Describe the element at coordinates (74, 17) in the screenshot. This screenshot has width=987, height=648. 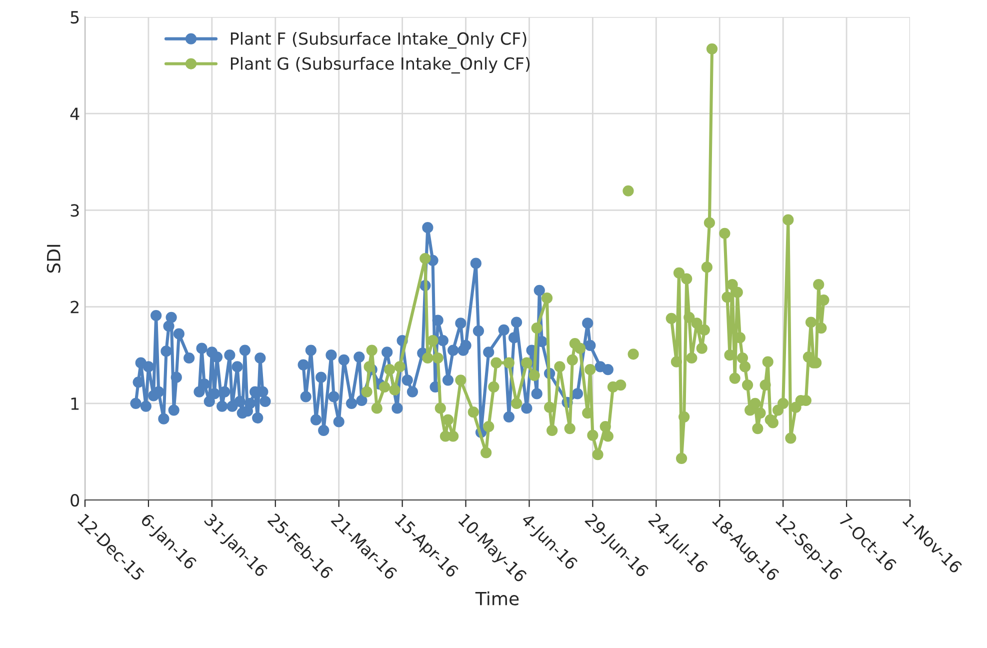
I see `y-tick-label: 5` at that location.